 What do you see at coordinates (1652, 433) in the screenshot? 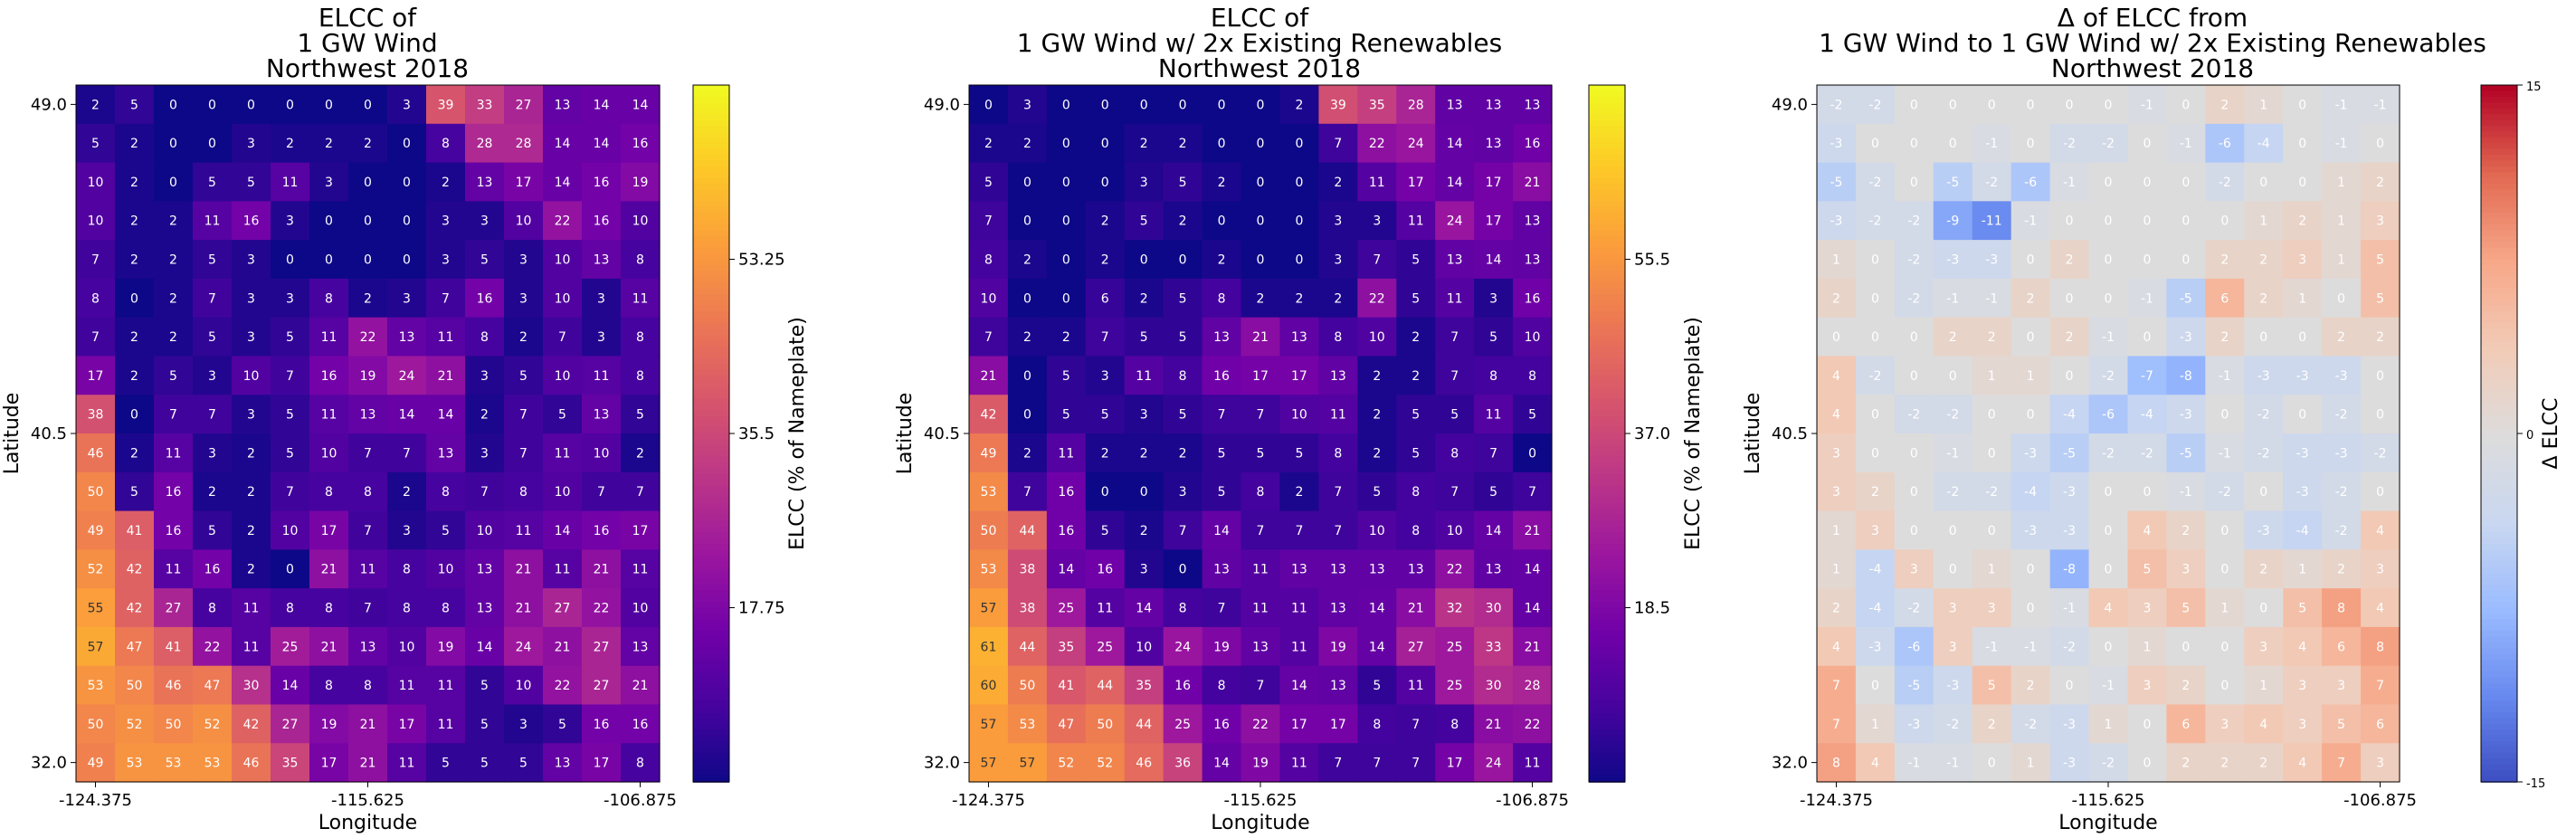
I see `colorbar-tick-label: 37.0` at bounding box center [1652, 433].